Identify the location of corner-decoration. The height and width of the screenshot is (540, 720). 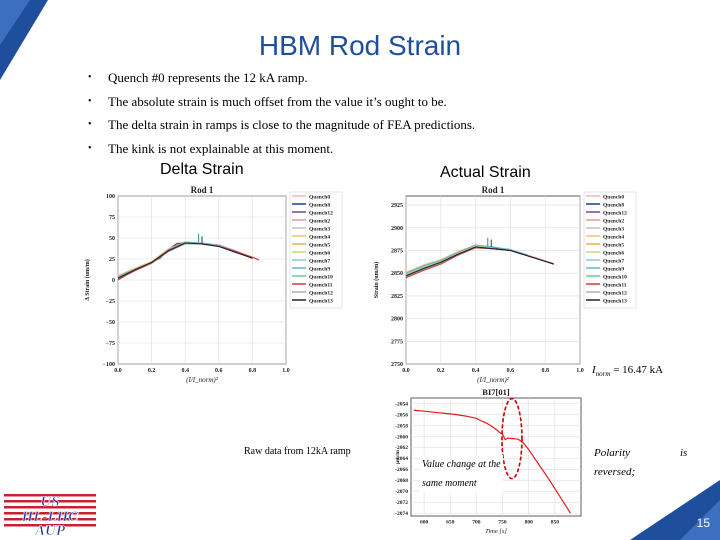
(24, 40).